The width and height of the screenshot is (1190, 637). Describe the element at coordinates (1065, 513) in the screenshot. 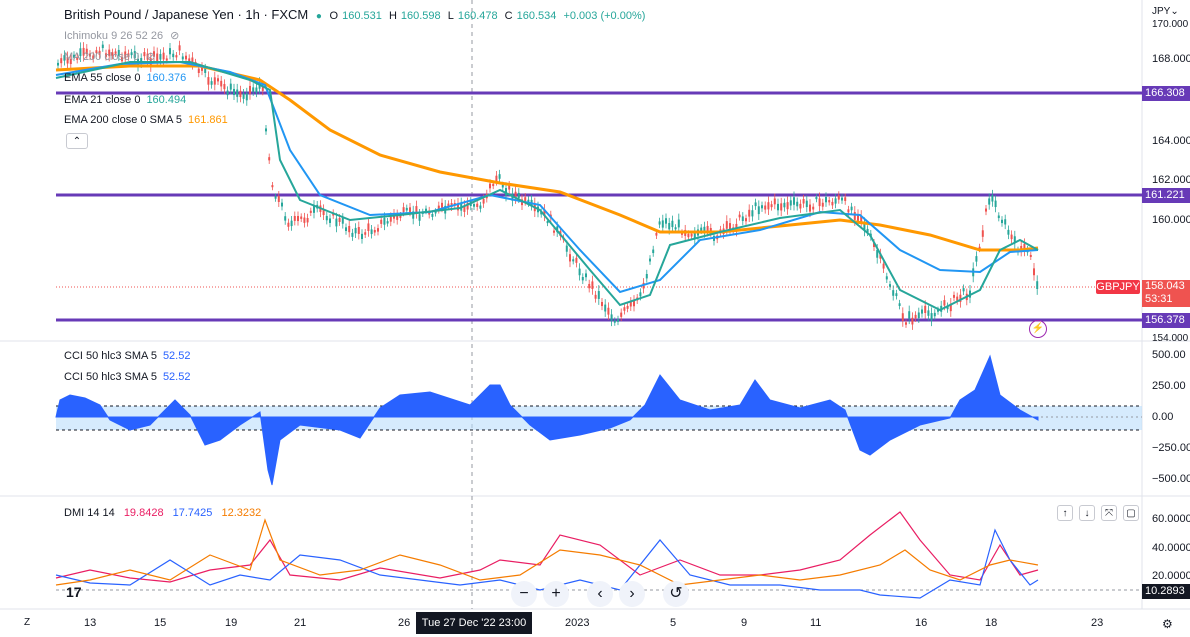

I see `move-up-icon: ↑` at that location.